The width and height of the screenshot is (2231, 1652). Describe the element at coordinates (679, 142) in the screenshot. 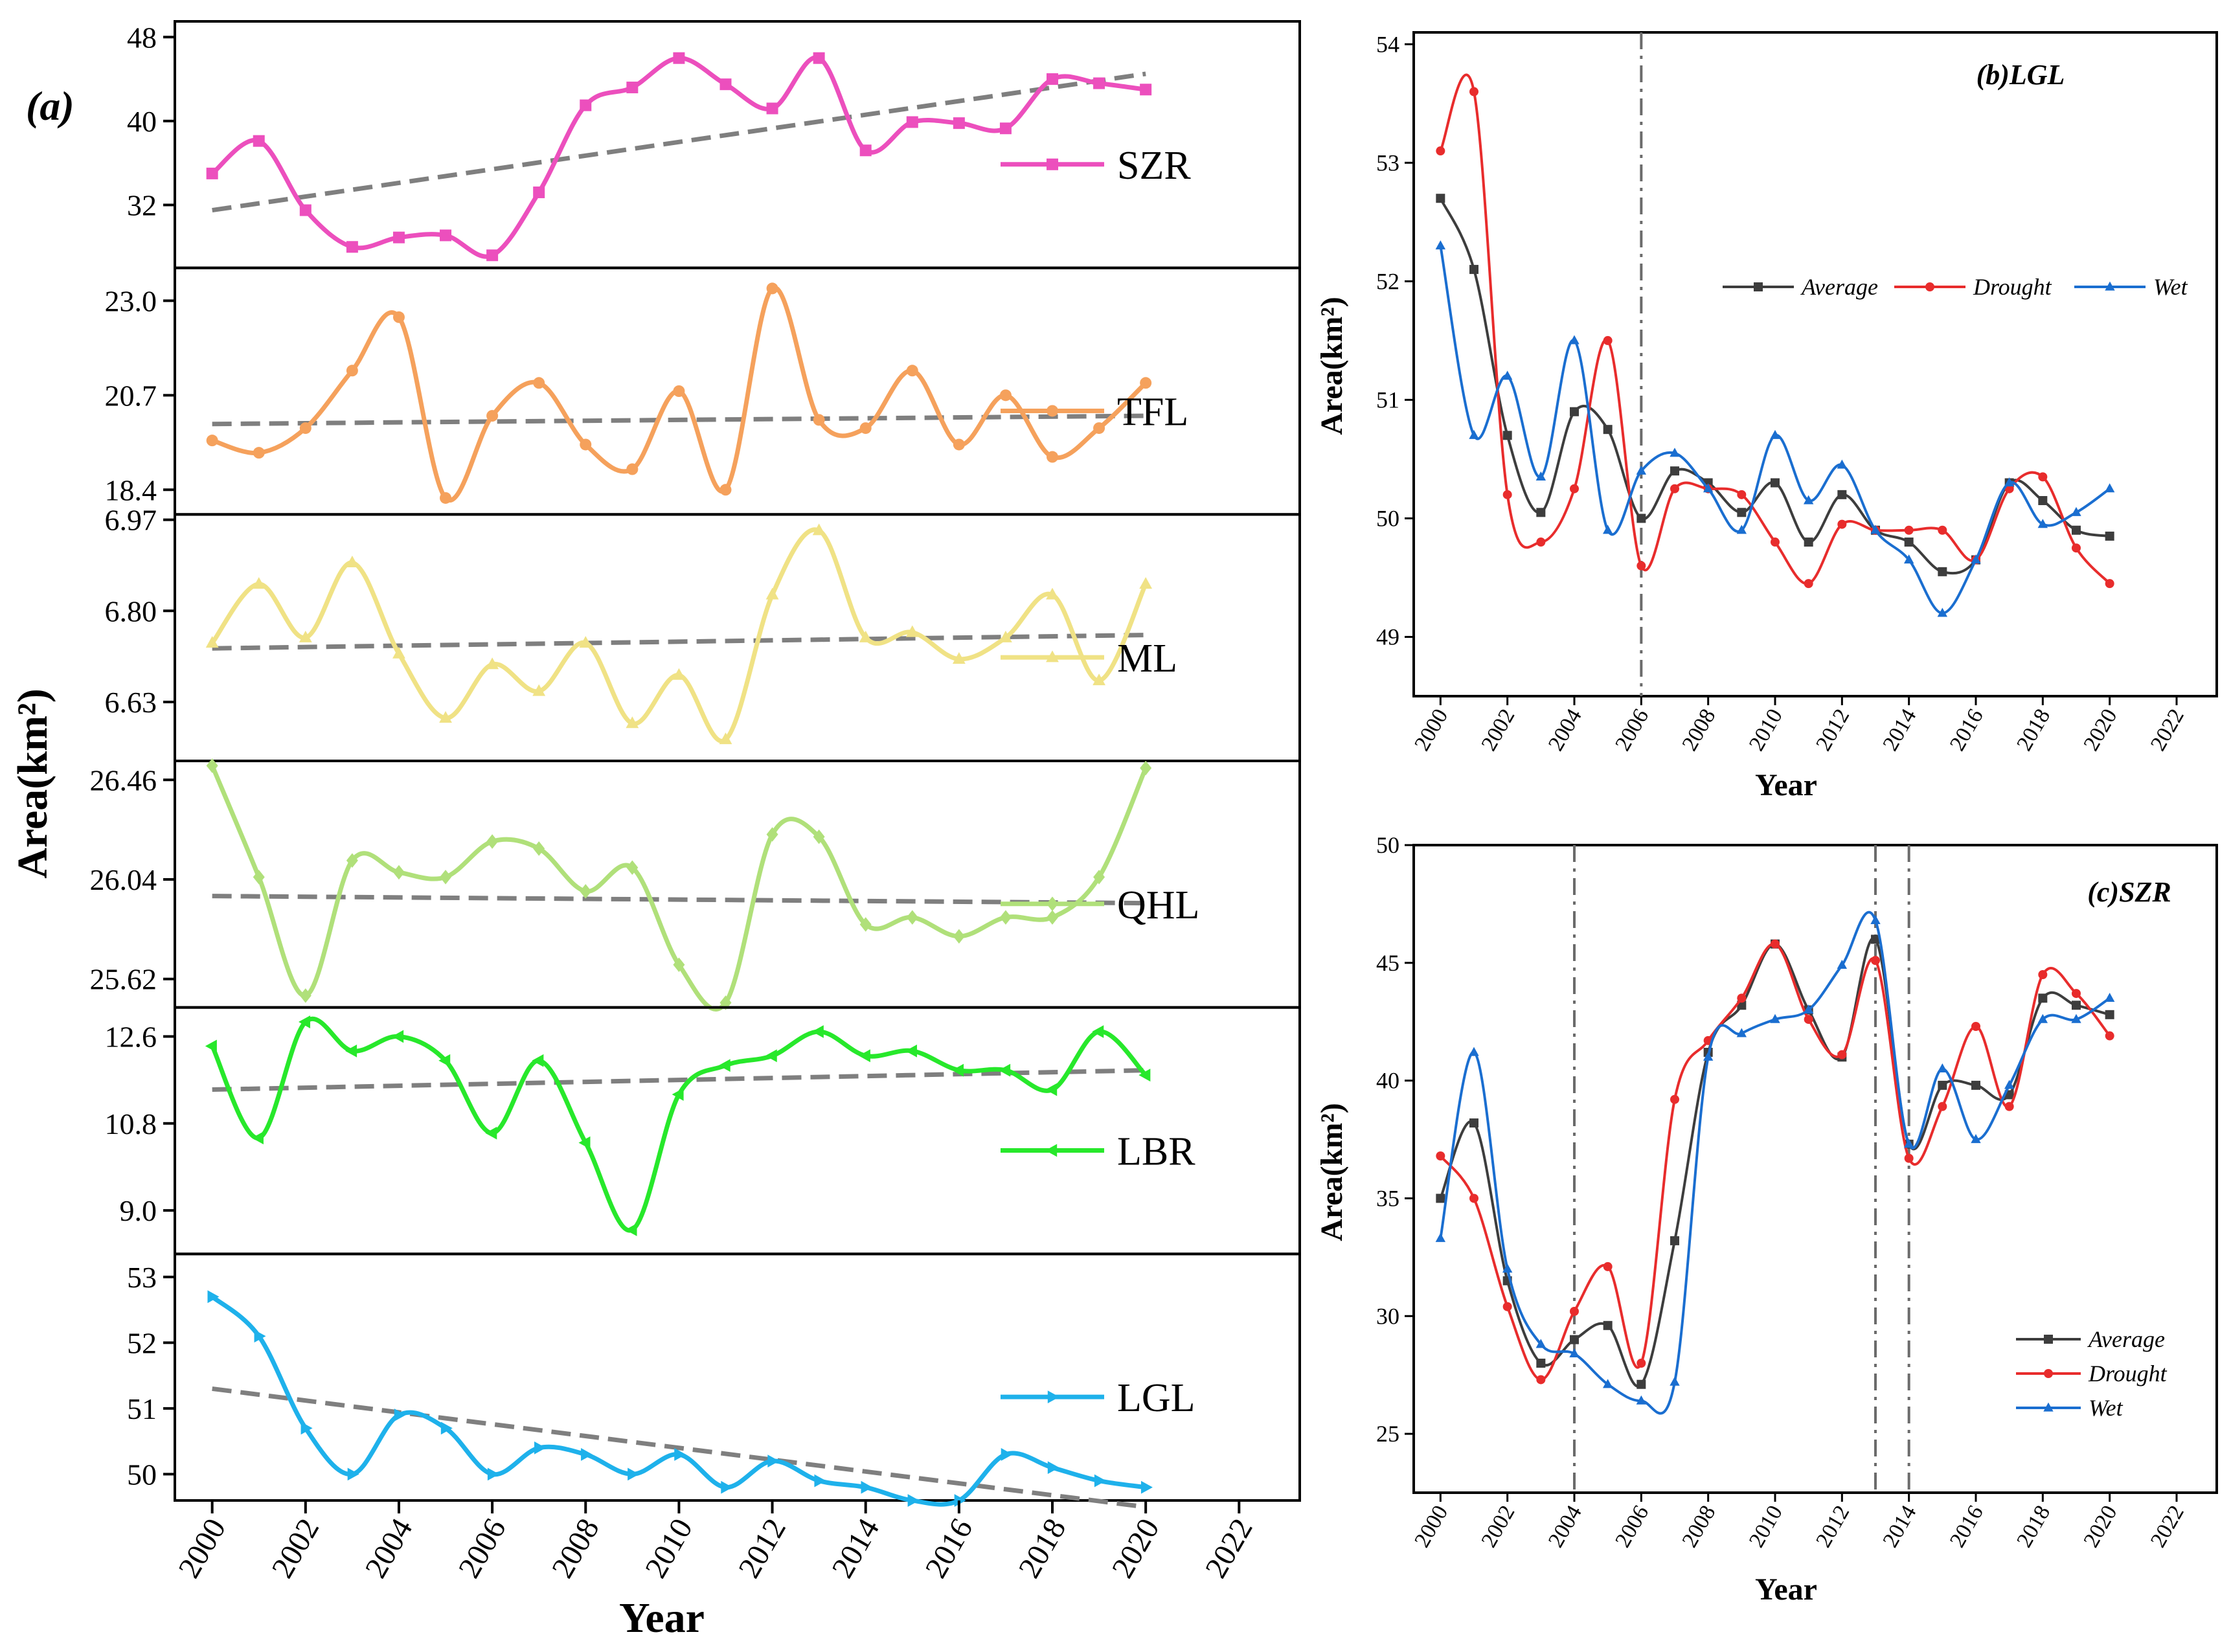

I see `trend-line` at that location.